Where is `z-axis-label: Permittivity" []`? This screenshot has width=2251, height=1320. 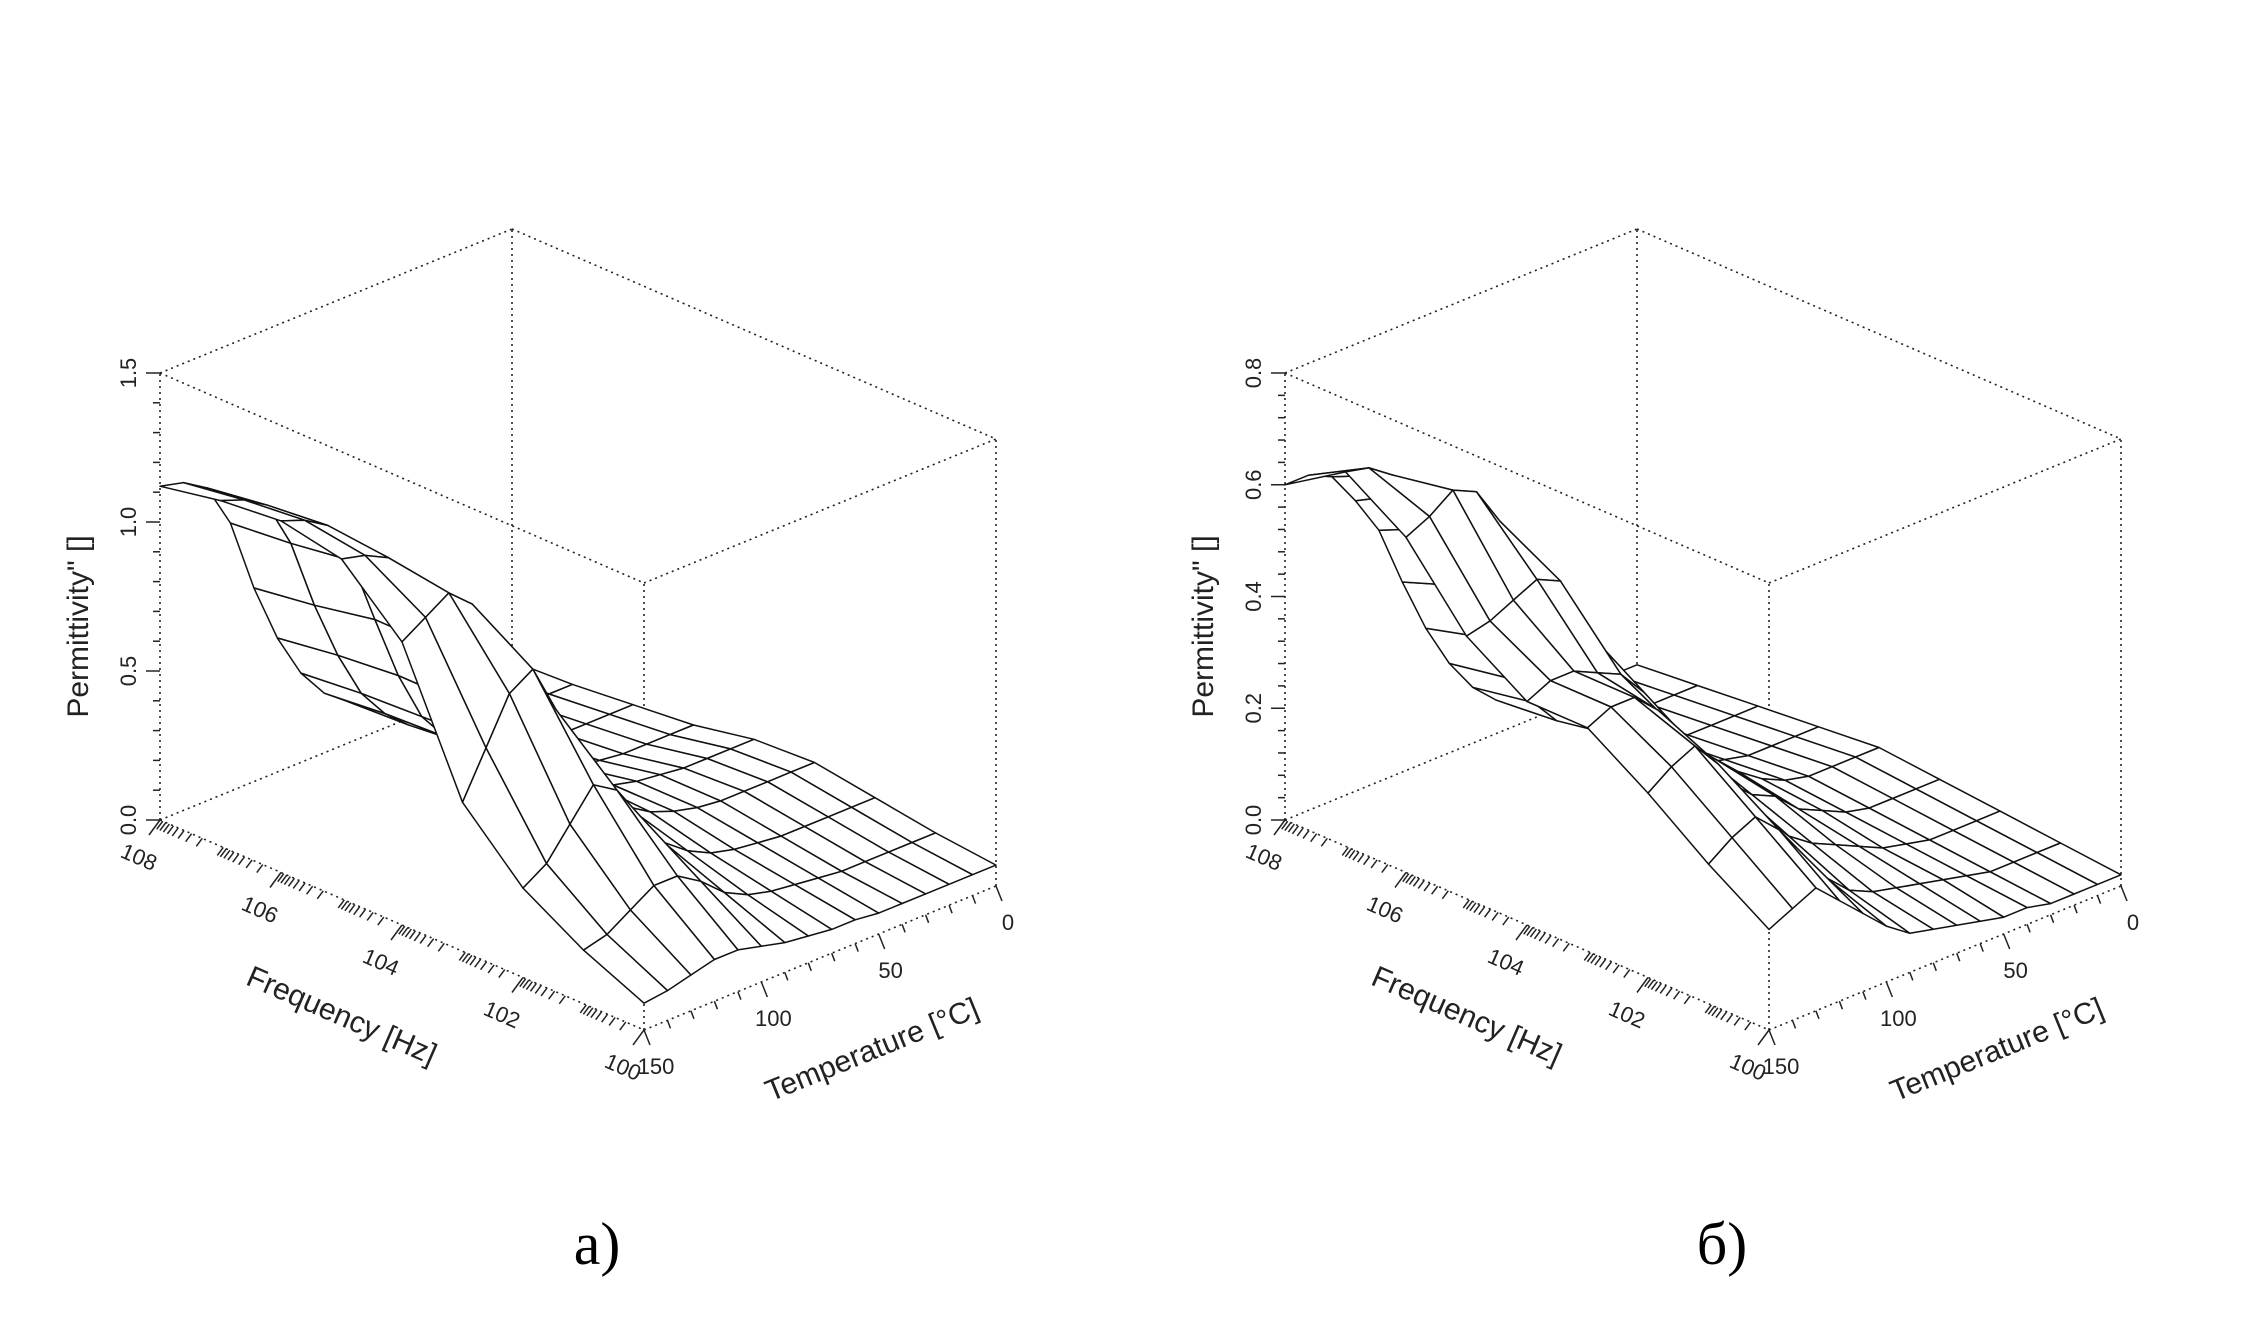 z-axis-label: Permittivity" [] is located at coordinates (78, 626).